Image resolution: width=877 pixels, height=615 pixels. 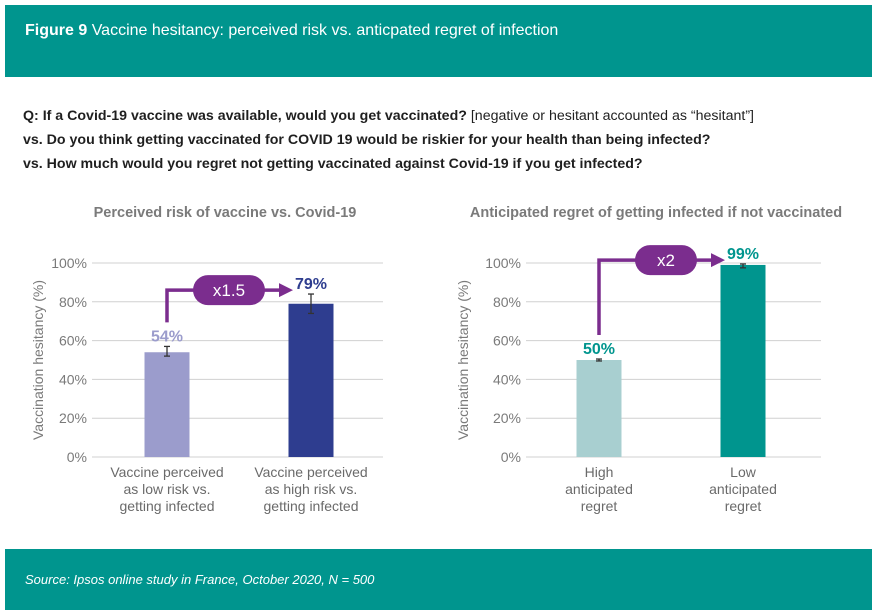 I want to click on data-label: 79%, so click(x=311, y=284).